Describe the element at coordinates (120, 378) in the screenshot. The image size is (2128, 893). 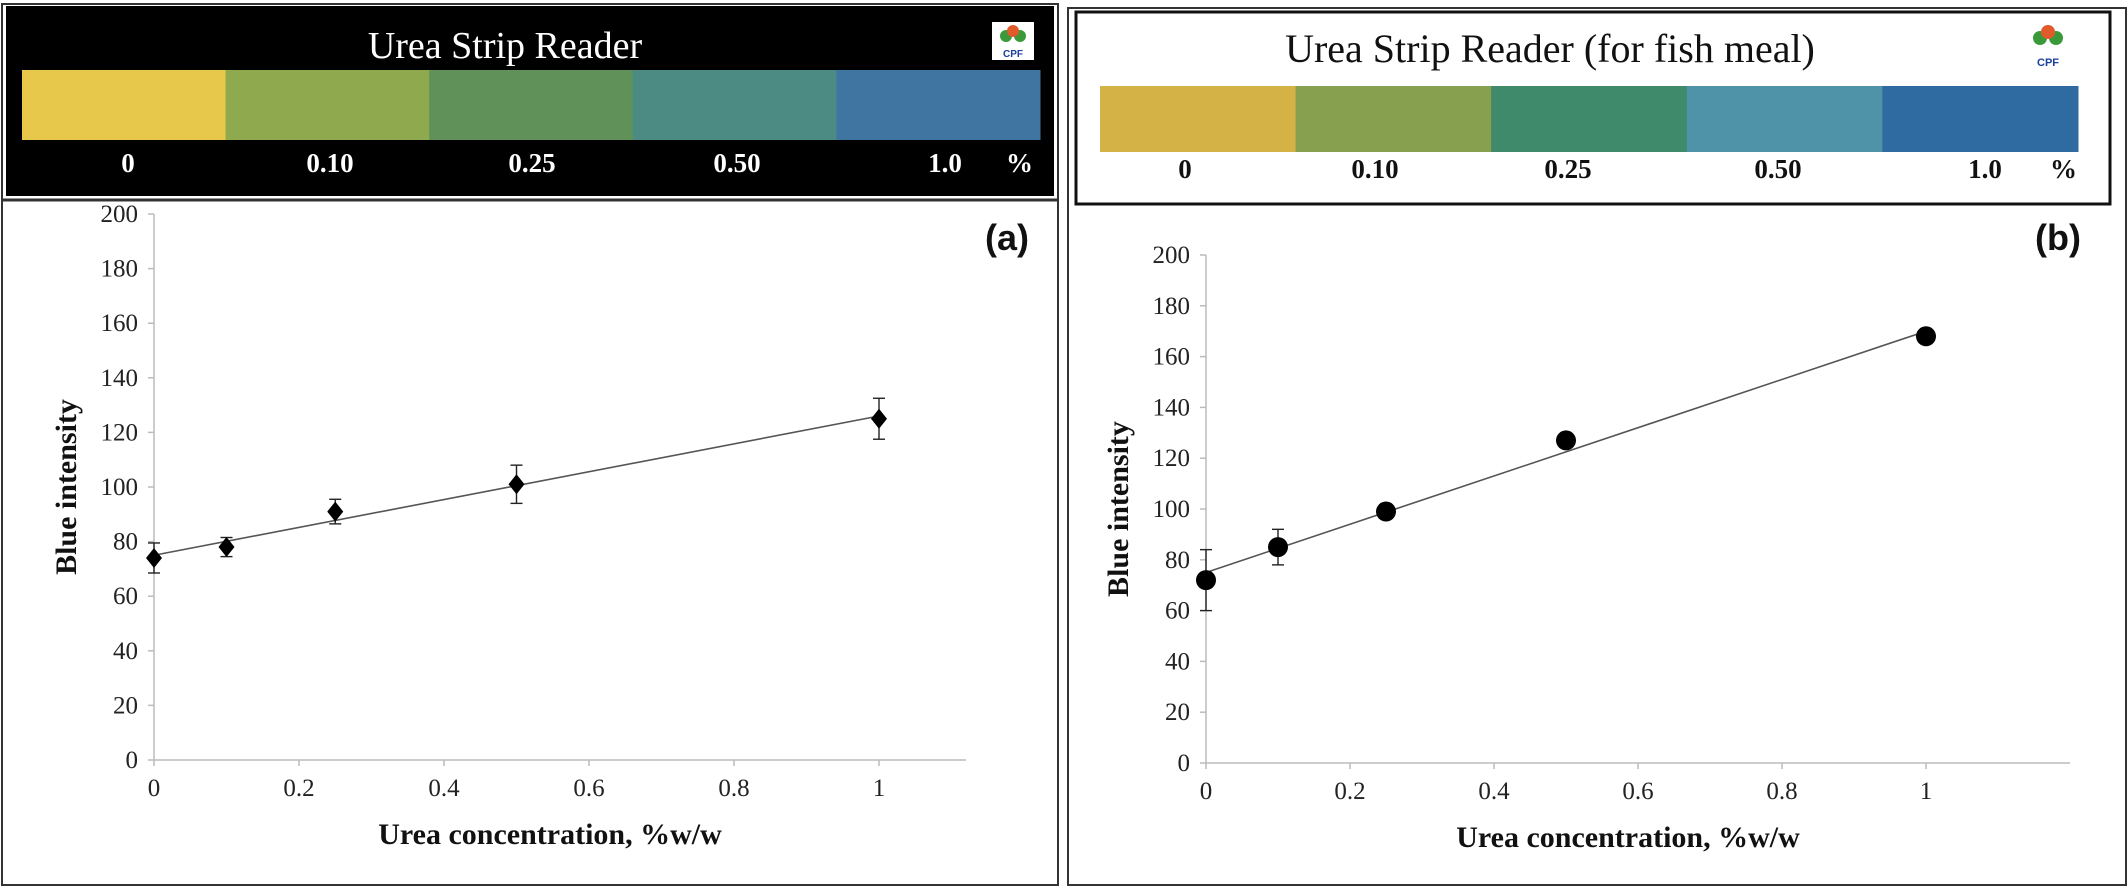
I see `chart-a-y-tick-label-7: 140` at that location.